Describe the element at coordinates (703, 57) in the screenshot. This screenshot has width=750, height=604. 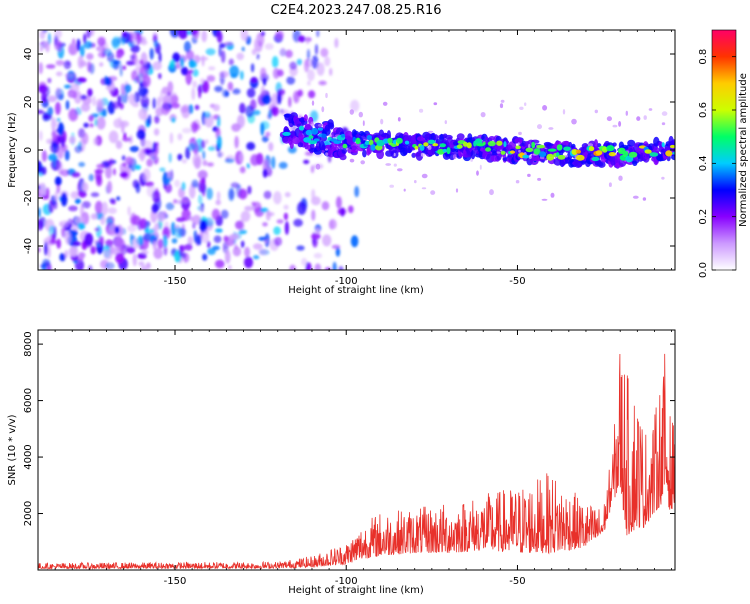
I see `colorbar-tick-label: 0.8` at that location.